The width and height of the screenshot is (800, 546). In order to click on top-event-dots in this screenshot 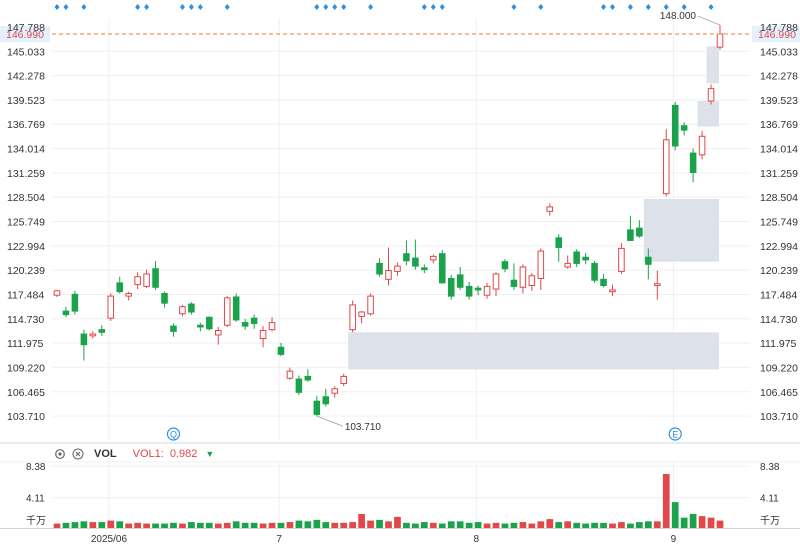, I will do `click(384, 7)`.